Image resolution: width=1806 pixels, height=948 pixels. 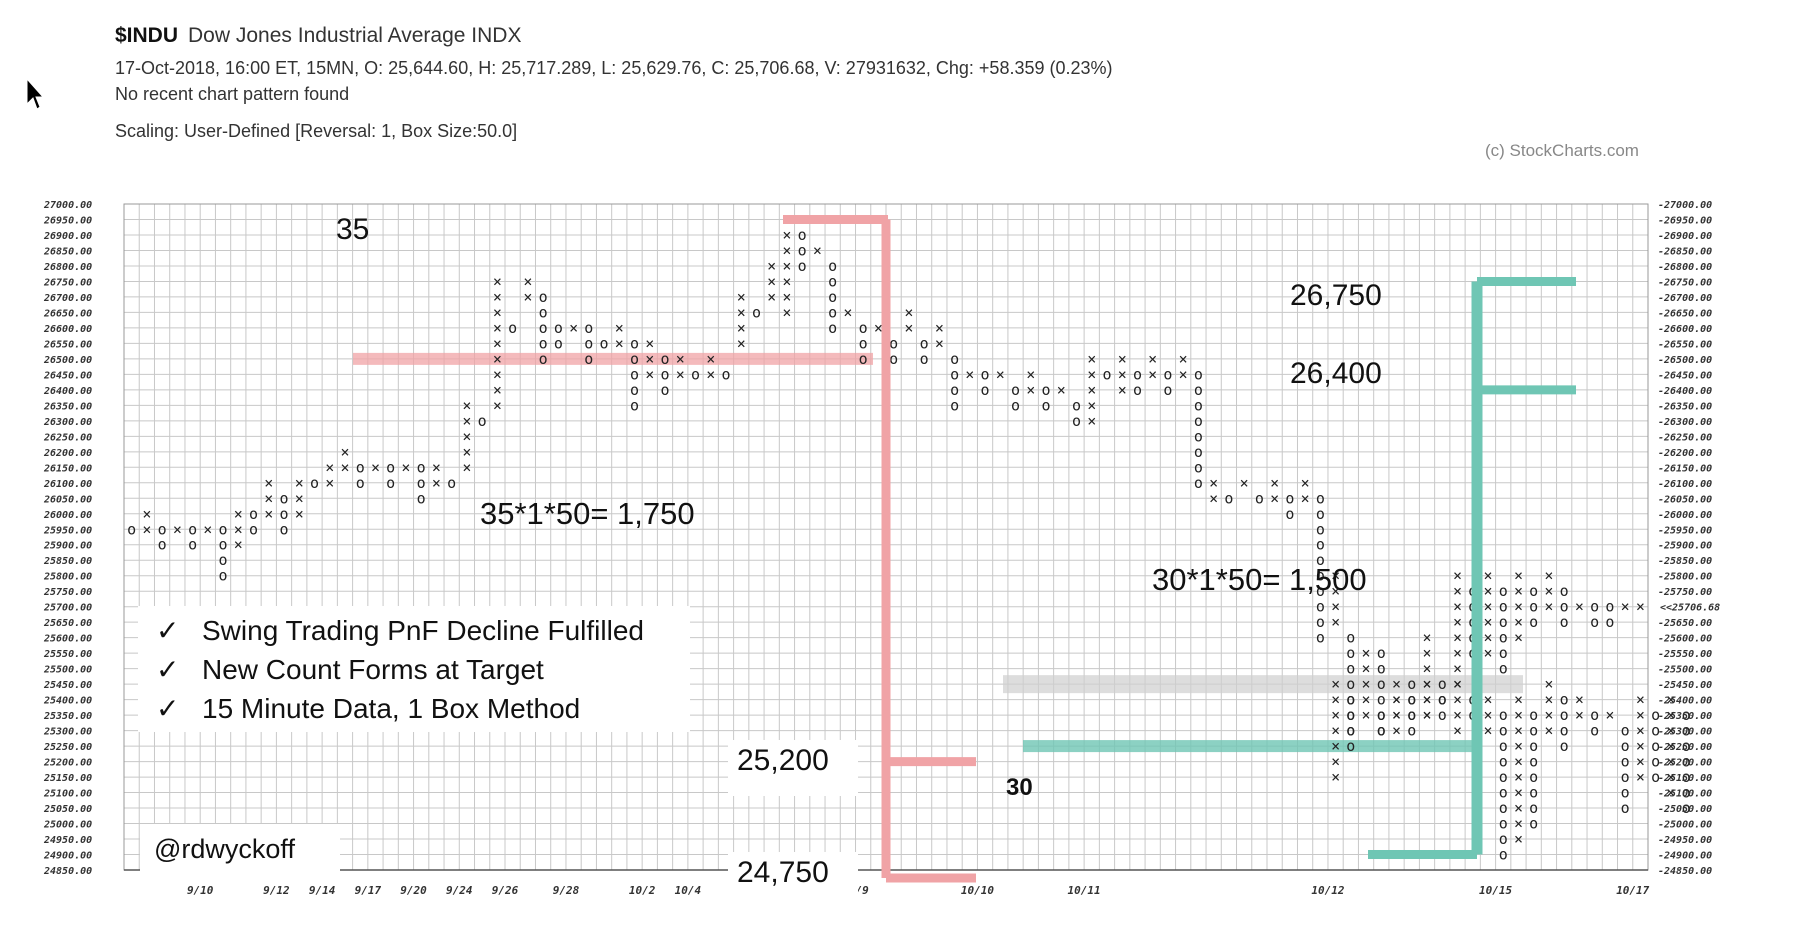 I want to click on x-tick-label: 9/14, so click(x=322, y=890).